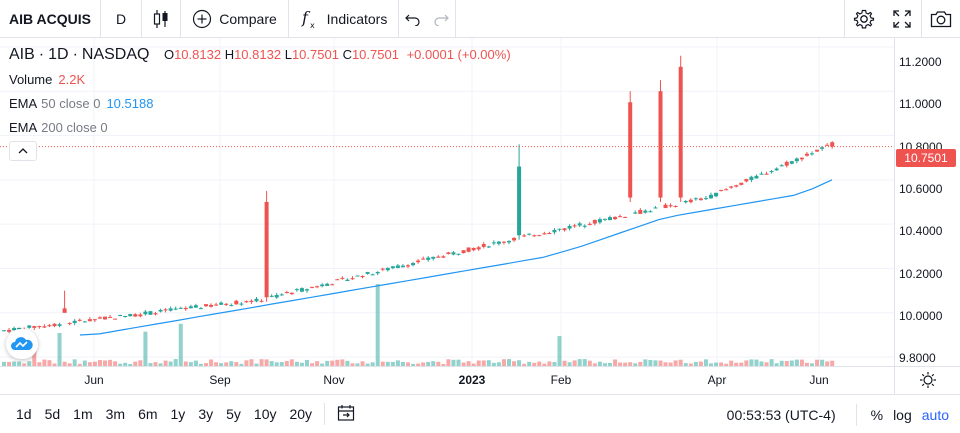  Describe the element at coordinates (921, 316) in the screenshot. I see `price-axis-label: 10.0000` at that location.